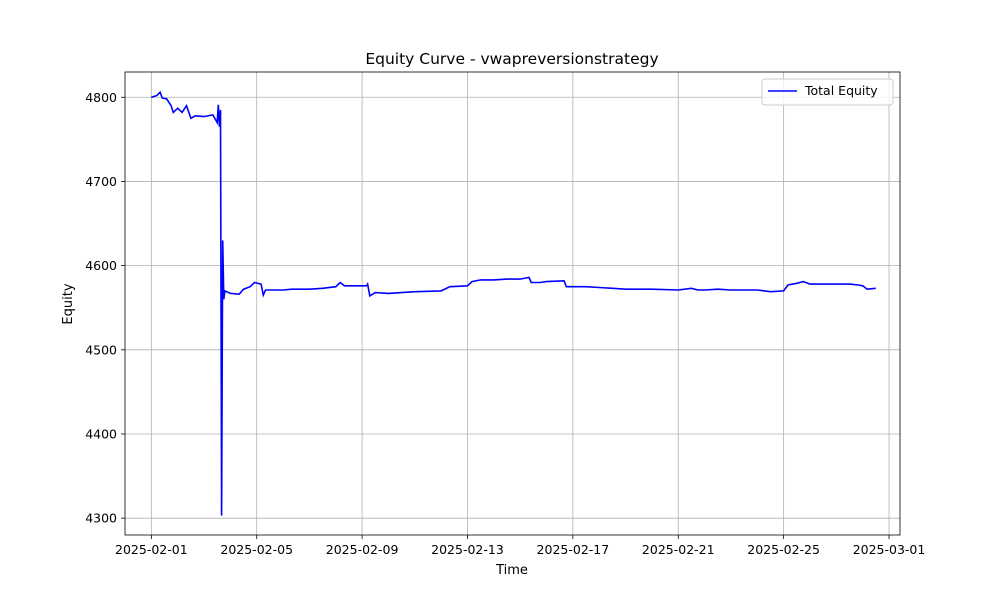  I want to click on y-tick-label: 4600, so click(101, 265).